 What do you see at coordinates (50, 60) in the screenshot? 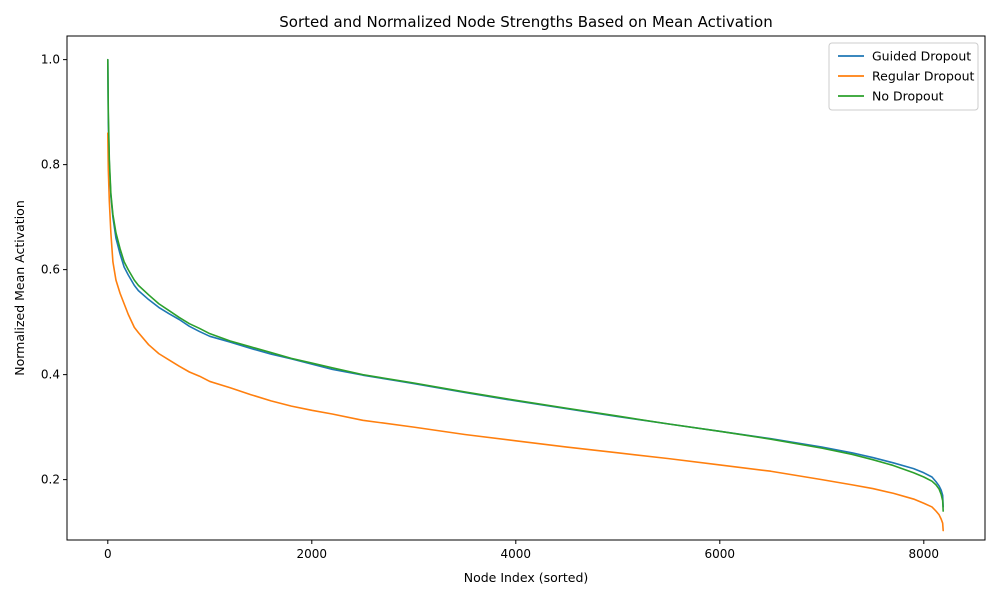
I see `y-tick-label: 1.0` at bounding box center [50, 60].